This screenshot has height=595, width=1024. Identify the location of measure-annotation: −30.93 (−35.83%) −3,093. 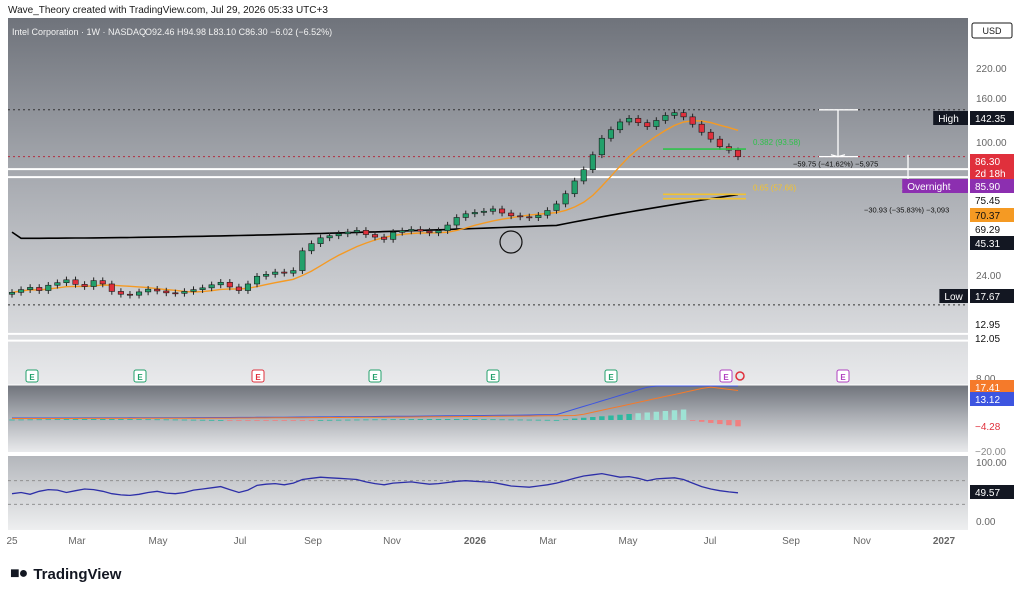
(906, 210).